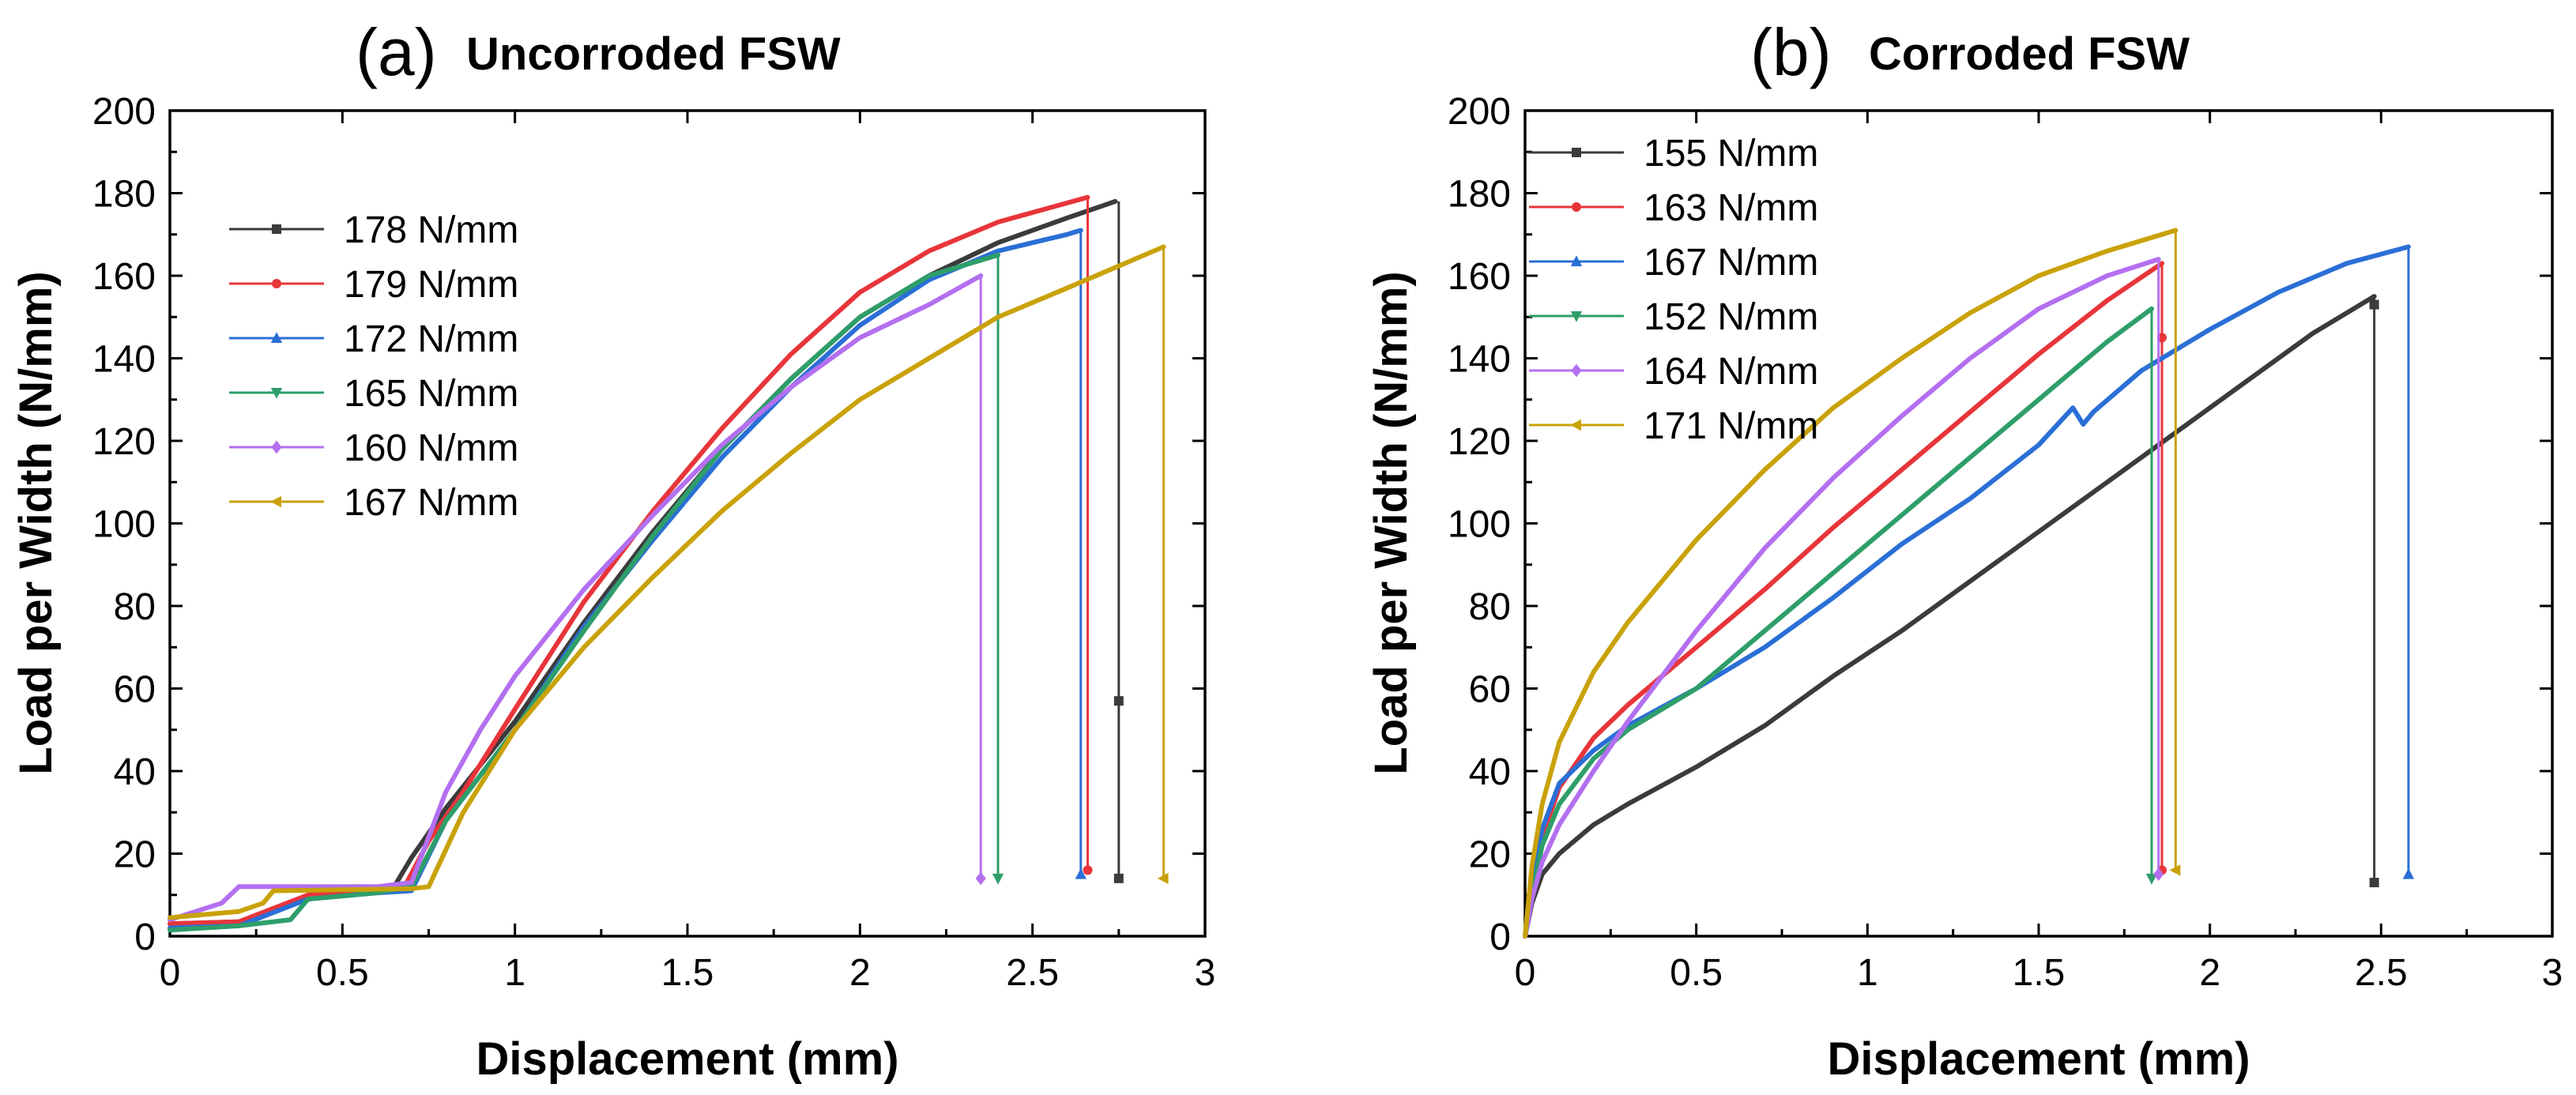 This screenshot has width=2576, height=1095. I want to click on legend-label: 167 N/mm, so click(1731, 263).